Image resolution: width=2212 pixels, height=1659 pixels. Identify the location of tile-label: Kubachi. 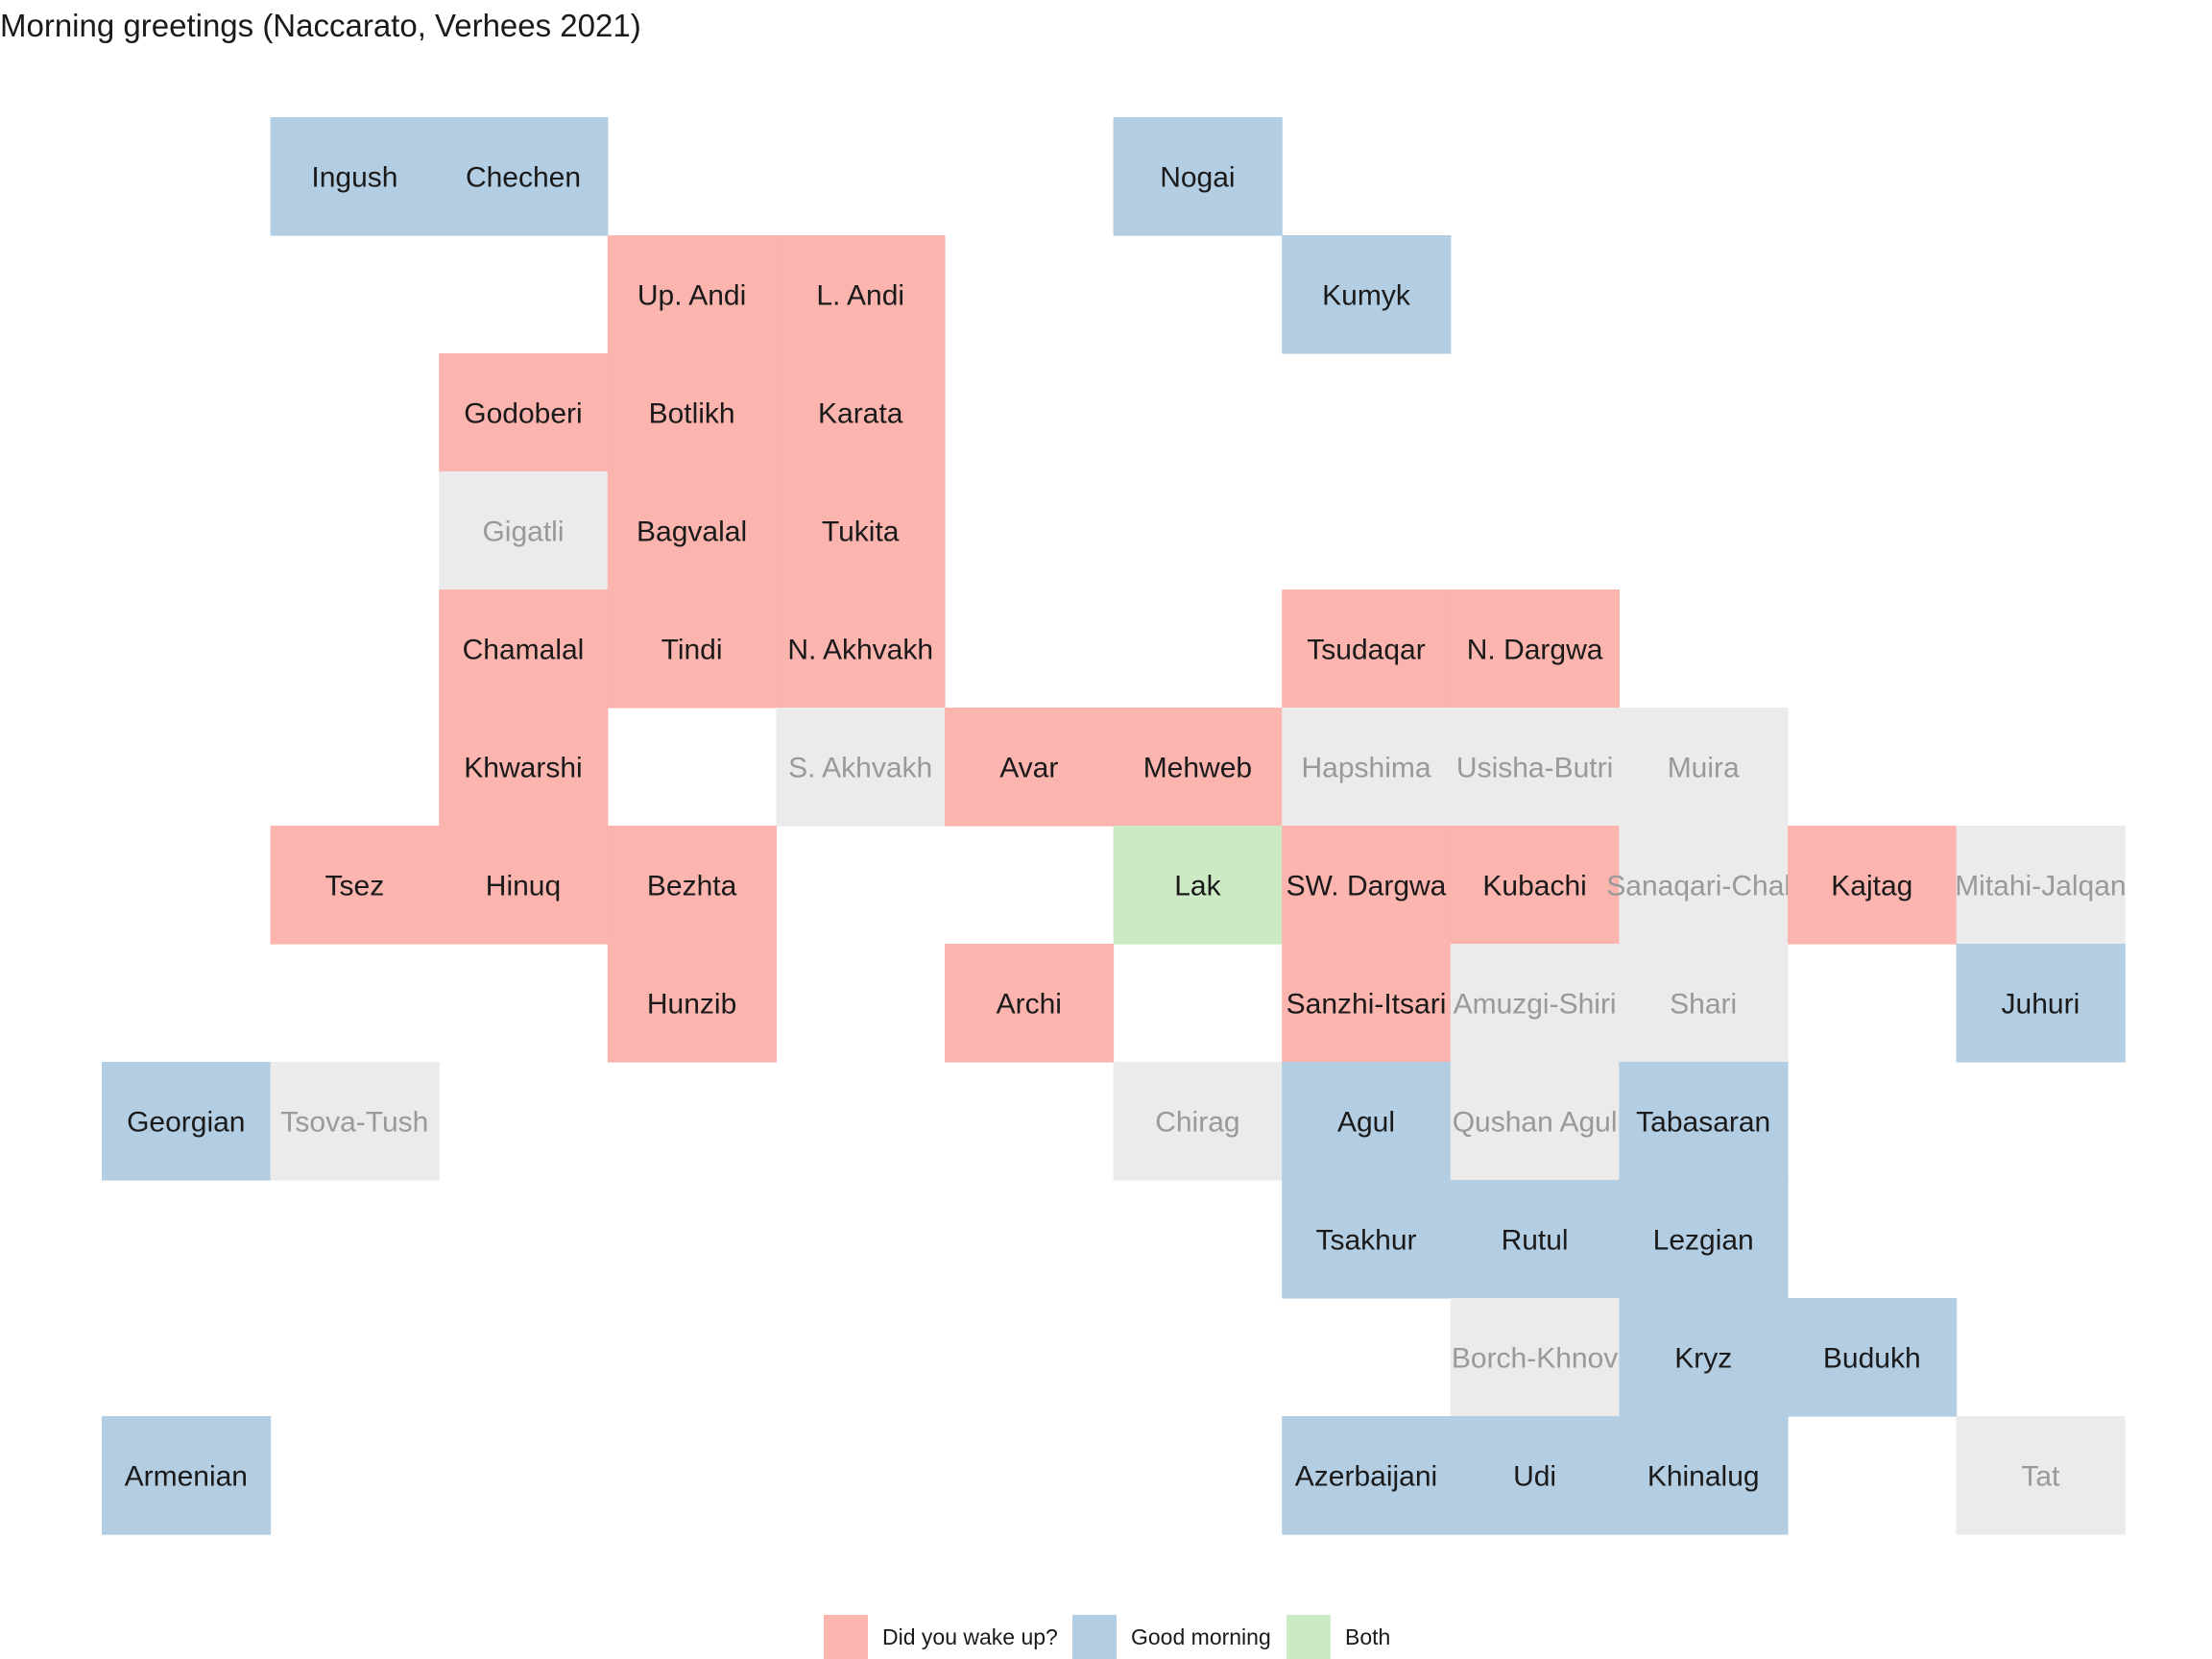
(1534, 886).